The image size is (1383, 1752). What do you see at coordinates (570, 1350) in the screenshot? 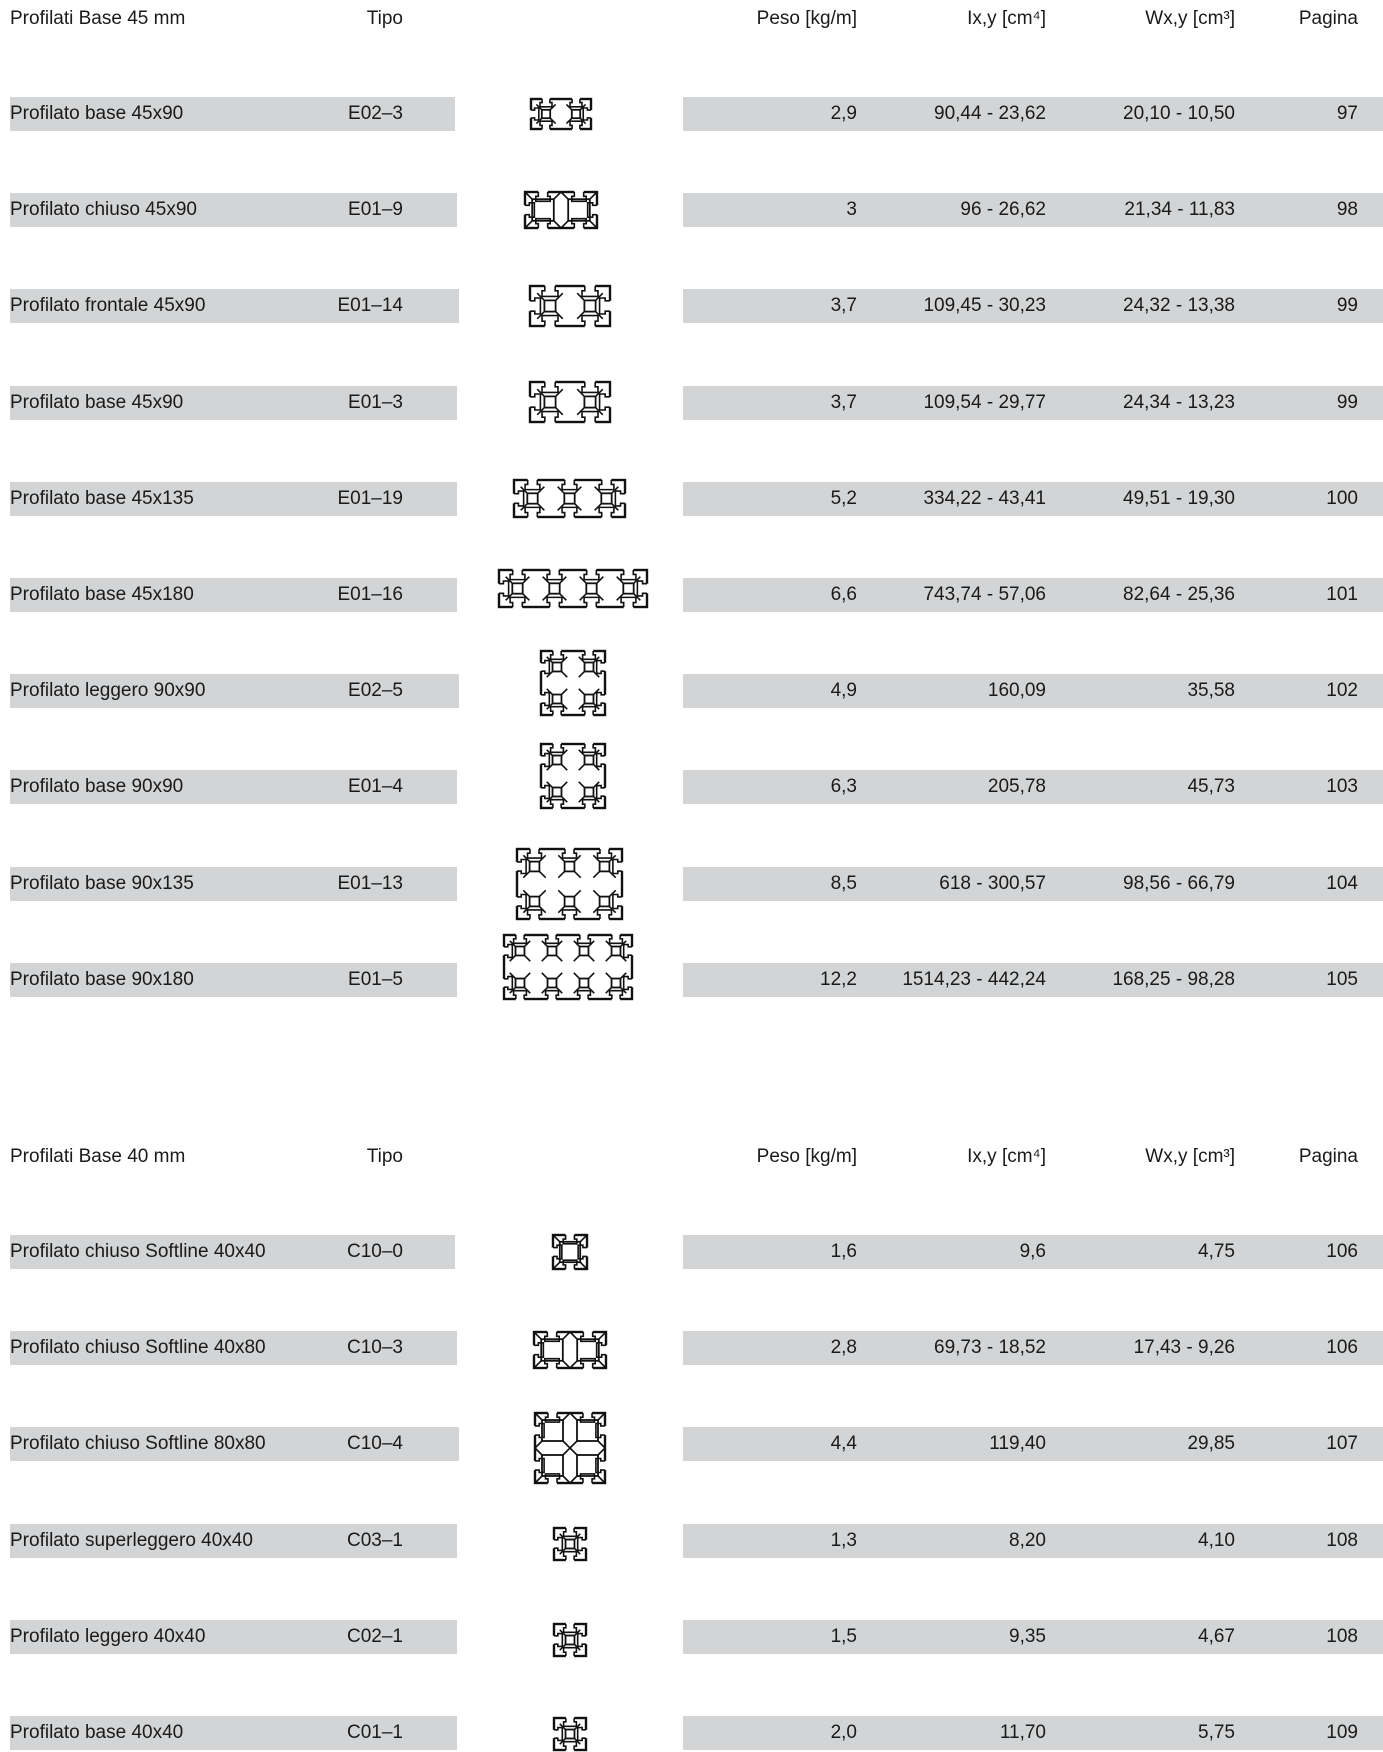
I see `profile-40x80-softline-icon` at bounding box center [570, 1350].